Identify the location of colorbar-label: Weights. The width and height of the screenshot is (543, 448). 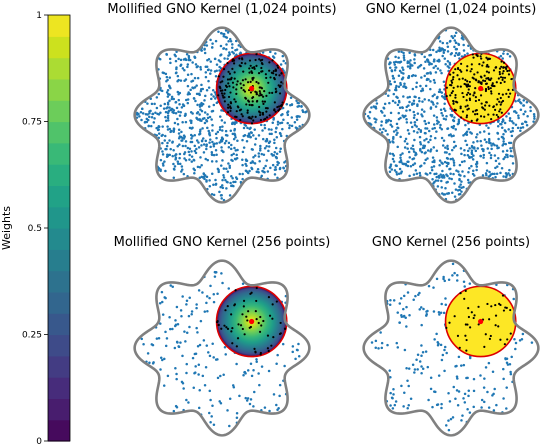
(6, 228).